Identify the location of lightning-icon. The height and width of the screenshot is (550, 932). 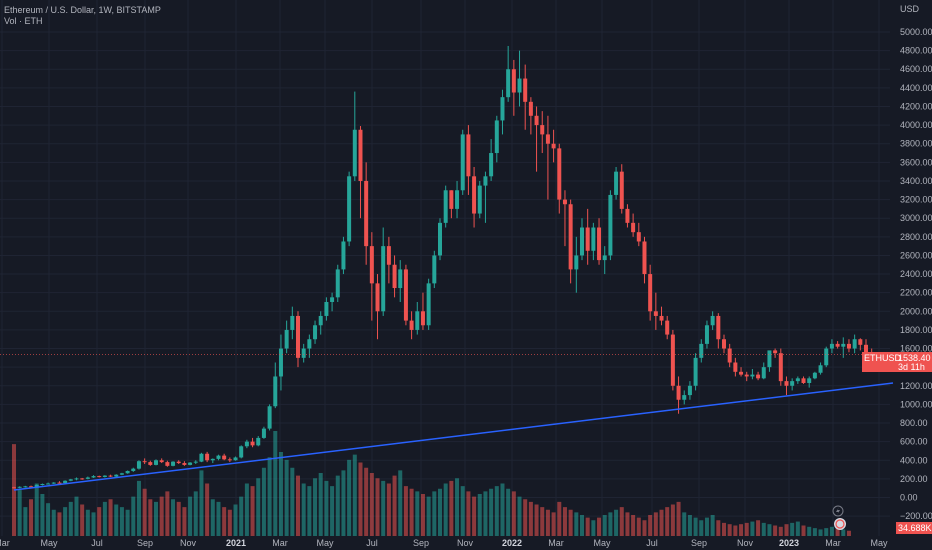
(838, 511).